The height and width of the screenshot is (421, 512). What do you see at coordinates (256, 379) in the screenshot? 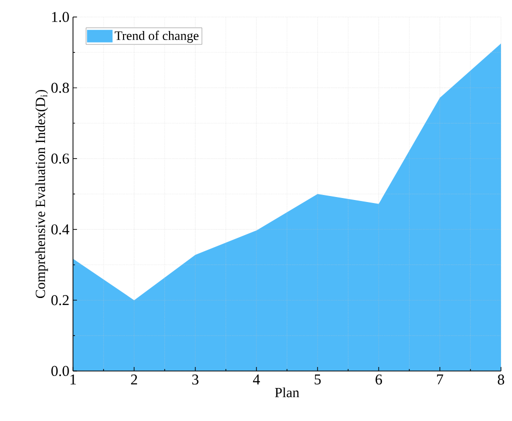
I see `x-tick-label: 4` at bounding box center [256, 379].